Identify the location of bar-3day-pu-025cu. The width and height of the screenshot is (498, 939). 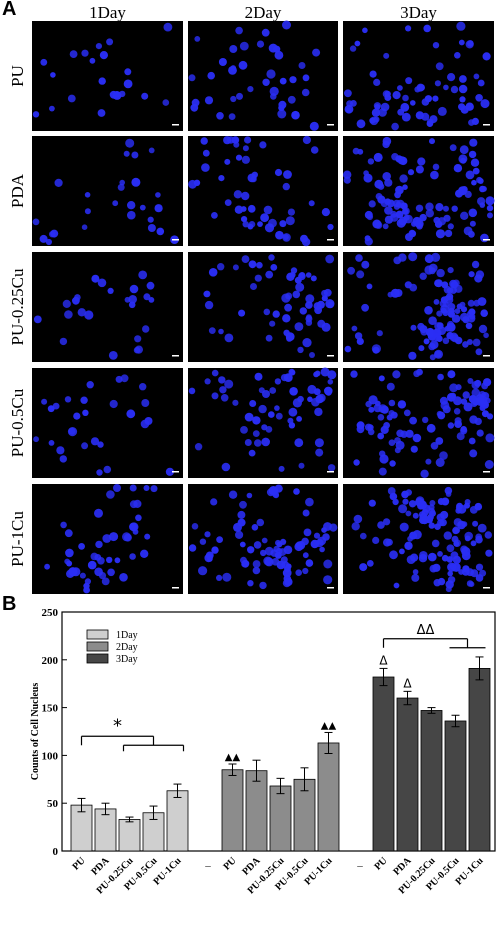
(431, 781).